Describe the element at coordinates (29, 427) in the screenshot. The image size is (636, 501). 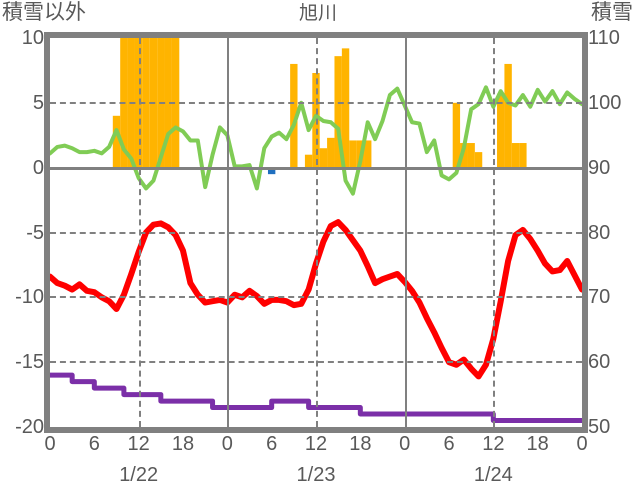
I see `left-tick-label: -20` at that location.